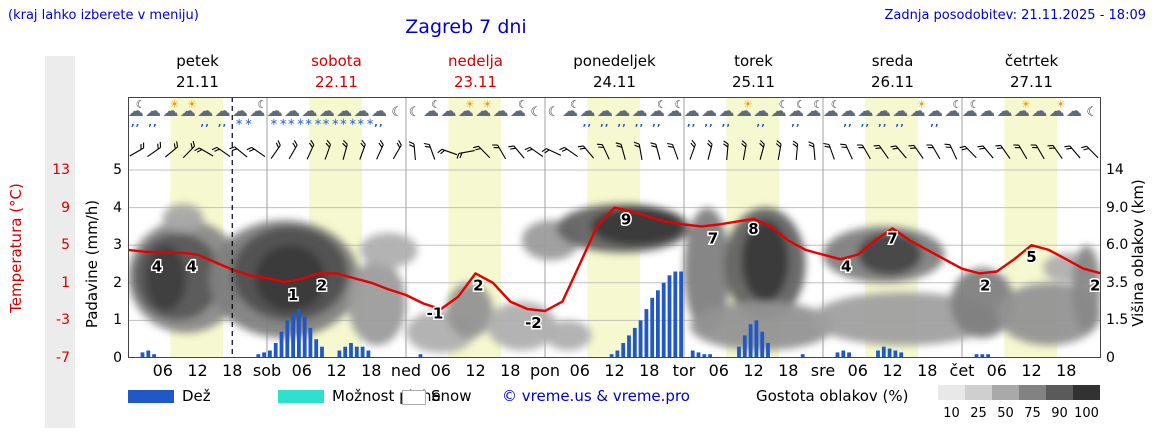 The width and height of the screenshot is (1152, 443). What do you see at coordinates (565, 314) in the screenshot?
I see `precip-bars` at bounding box center [565, 314].